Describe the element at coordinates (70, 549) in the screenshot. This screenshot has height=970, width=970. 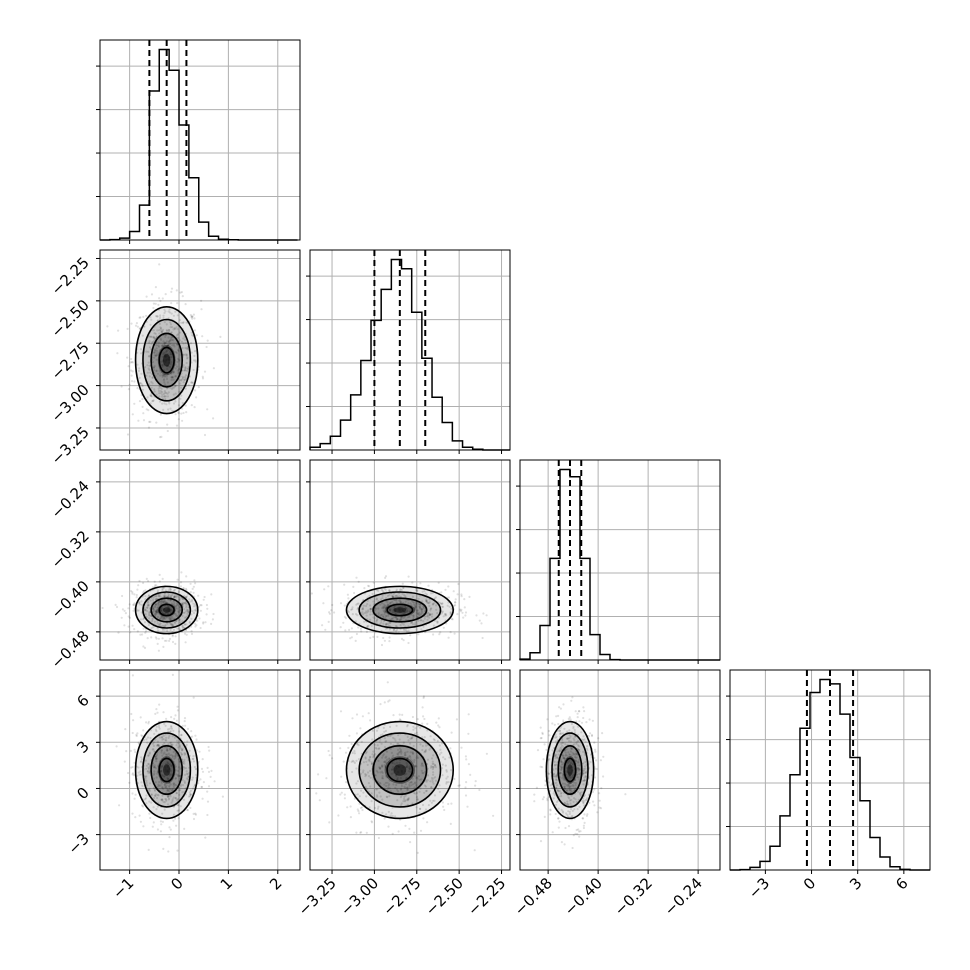
I see `y-tick-label: −0.32` at that location.